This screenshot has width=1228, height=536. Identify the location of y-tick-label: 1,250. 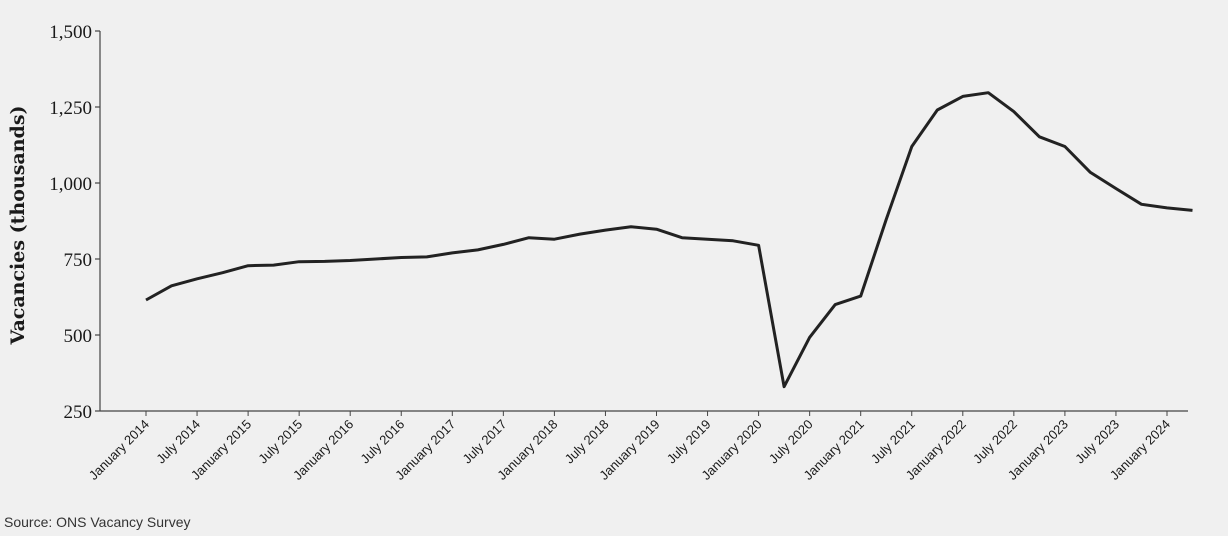
(70, 108).